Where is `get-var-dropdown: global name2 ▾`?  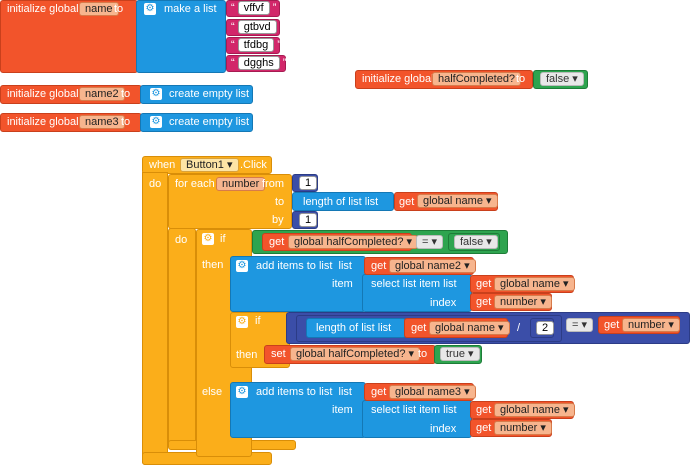
get-var-dropdown: global name2 ▾ is located at coordinates (432, 266).